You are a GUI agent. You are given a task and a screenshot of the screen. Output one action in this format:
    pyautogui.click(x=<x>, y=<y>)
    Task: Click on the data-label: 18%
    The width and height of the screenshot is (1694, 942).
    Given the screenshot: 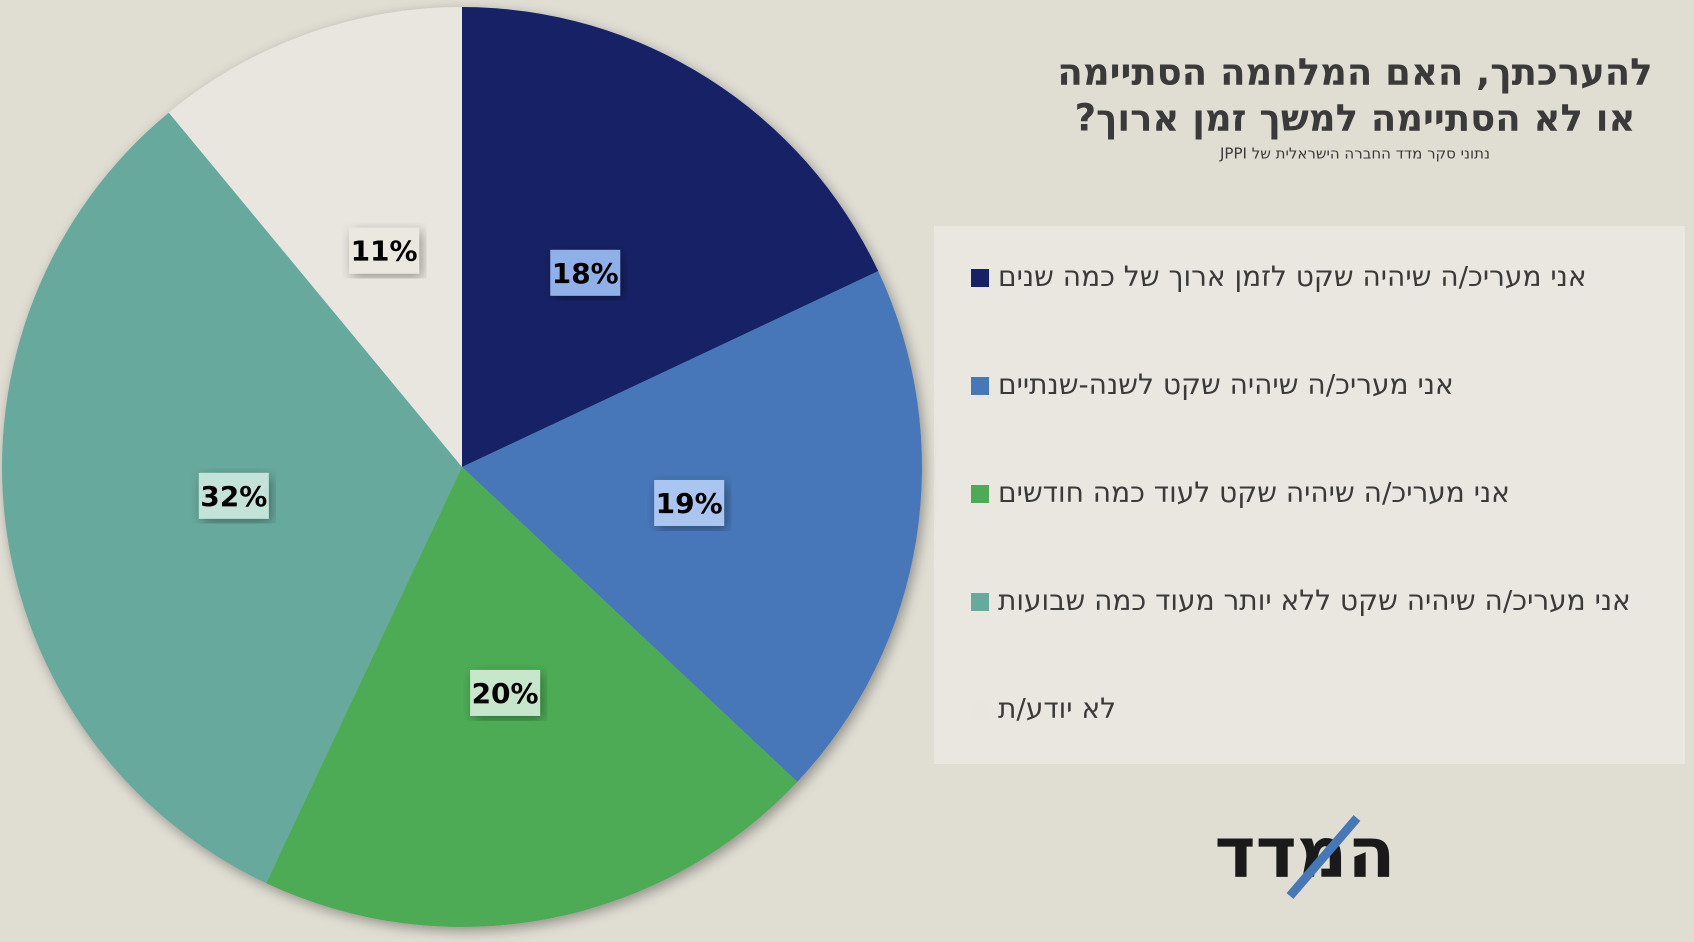 What is the action you would take?
    pyautogui.click(x=585, y=273)
    